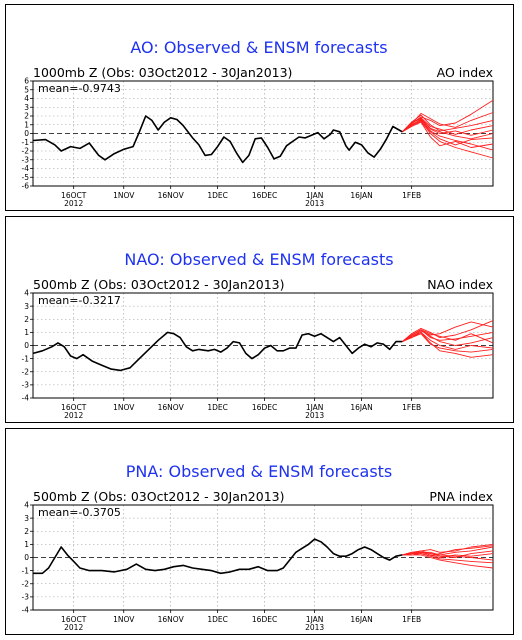  What do you see at coordinates (79, 88) in the screenshot?
I see `mean-label: mean=-0.9743` at bounding box center [79, 88].